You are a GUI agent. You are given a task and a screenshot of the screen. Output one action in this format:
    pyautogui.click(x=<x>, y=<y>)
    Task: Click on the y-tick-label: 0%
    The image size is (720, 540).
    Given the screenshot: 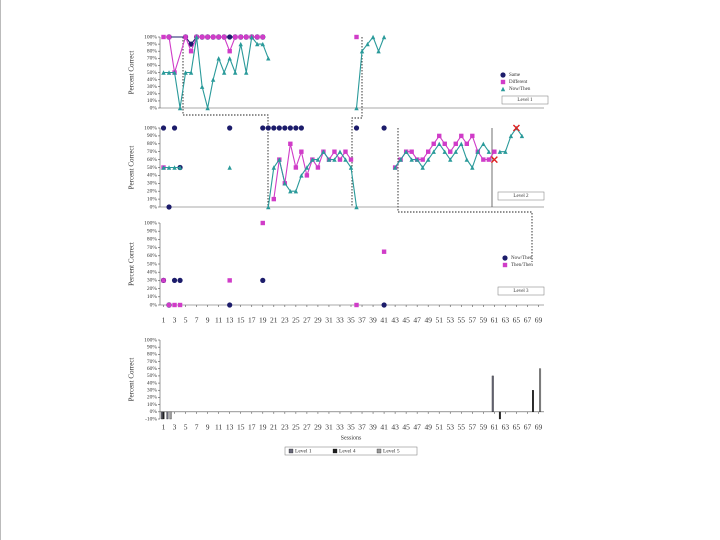 What is the action you would take?
    pyautogui.click(x=154, y=305)
    